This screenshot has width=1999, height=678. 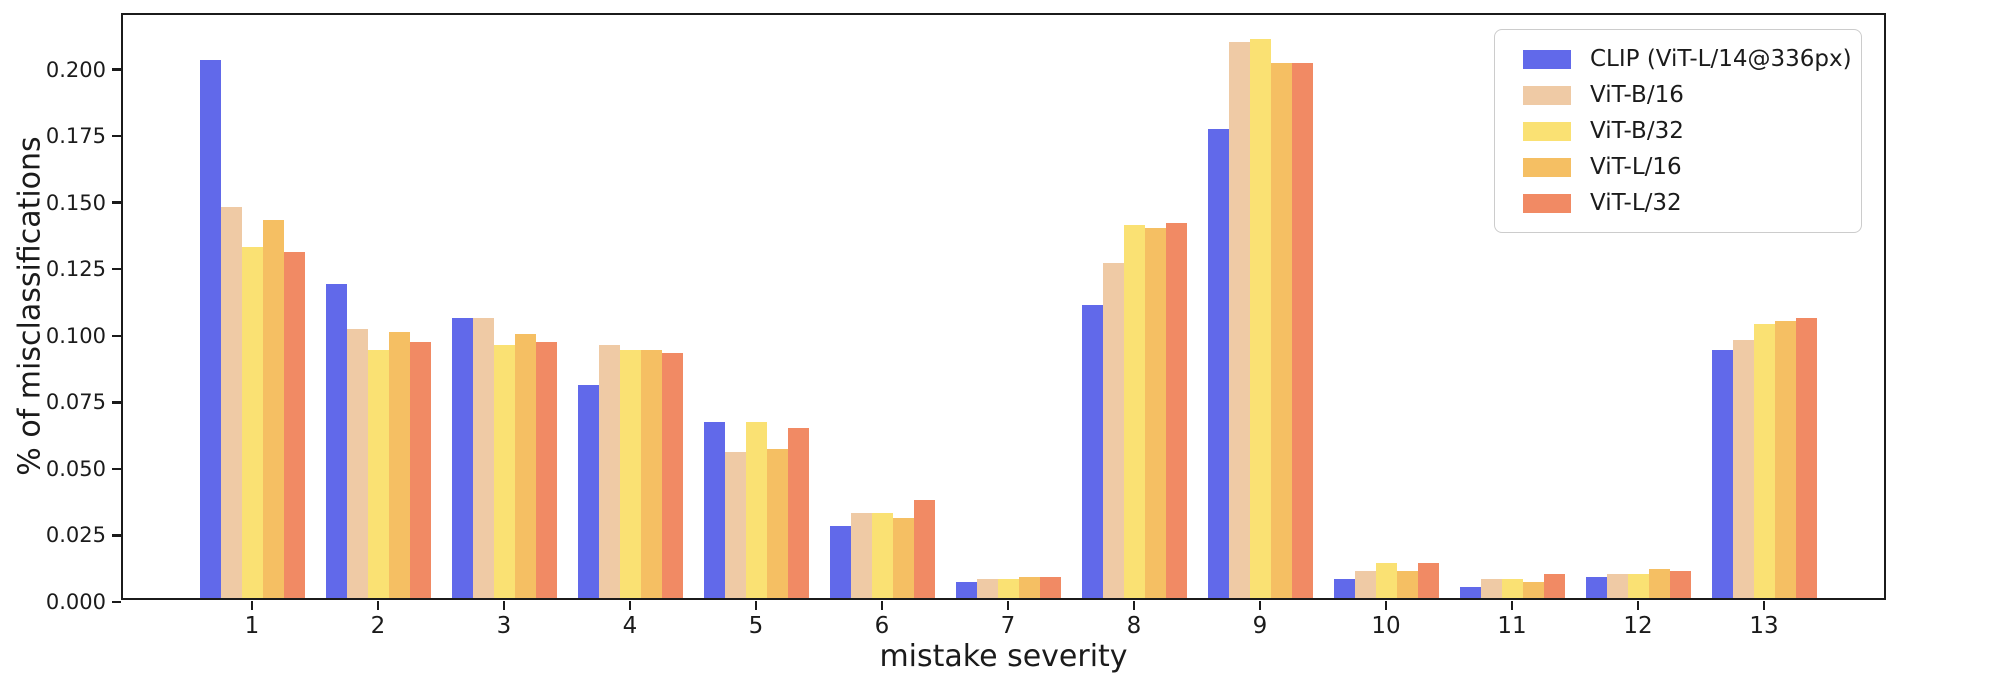 What do you see at coordinates (1533, 590) in the screenshot?
I see `bar-vit-l-16-sev11` at bounding box center [1533, 590].